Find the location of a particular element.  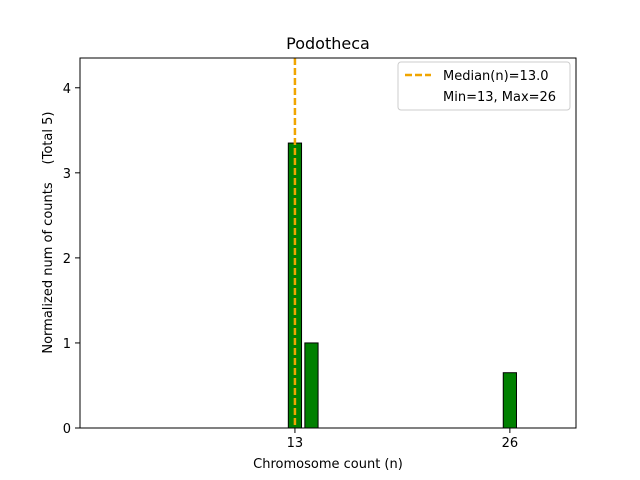

y-tick-label-3: 3 is located at coordinates (67, 174).